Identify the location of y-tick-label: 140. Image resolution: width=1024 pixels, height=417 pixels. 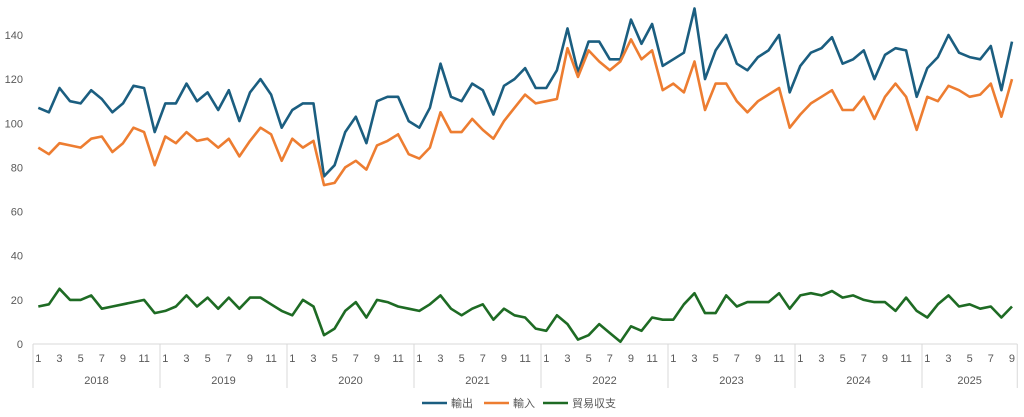
(14, 36).